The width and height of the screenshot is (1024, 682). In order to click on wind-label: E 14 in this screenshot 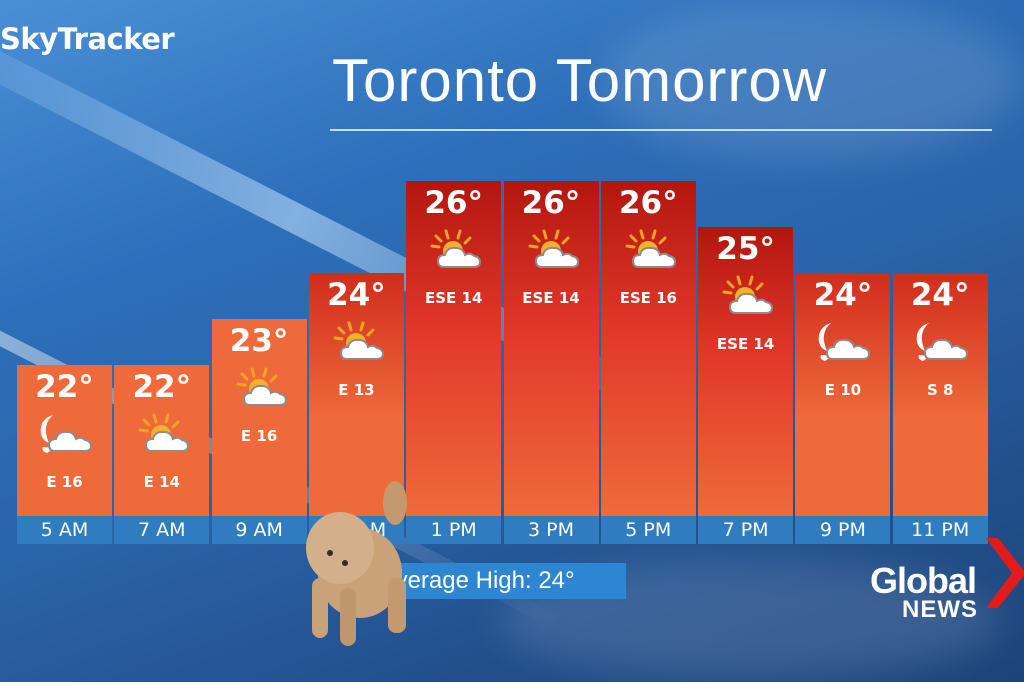, I will do `click(161, 482)`.